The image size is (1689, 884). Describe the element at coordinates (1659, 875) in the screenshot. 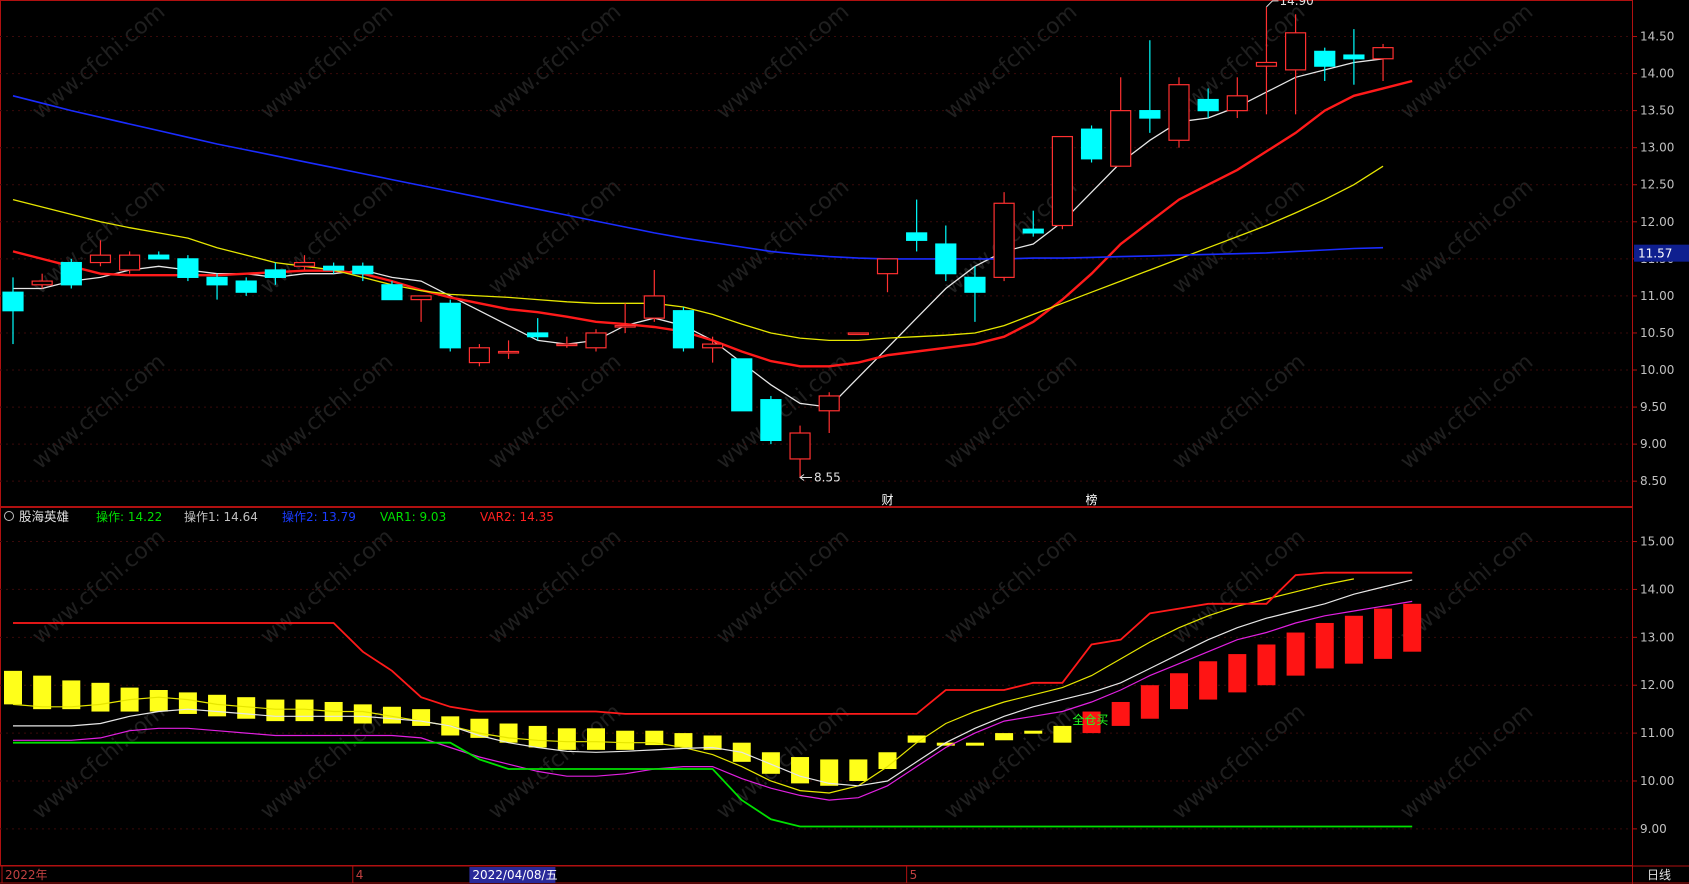

I see `period-label: 日线` at that location.